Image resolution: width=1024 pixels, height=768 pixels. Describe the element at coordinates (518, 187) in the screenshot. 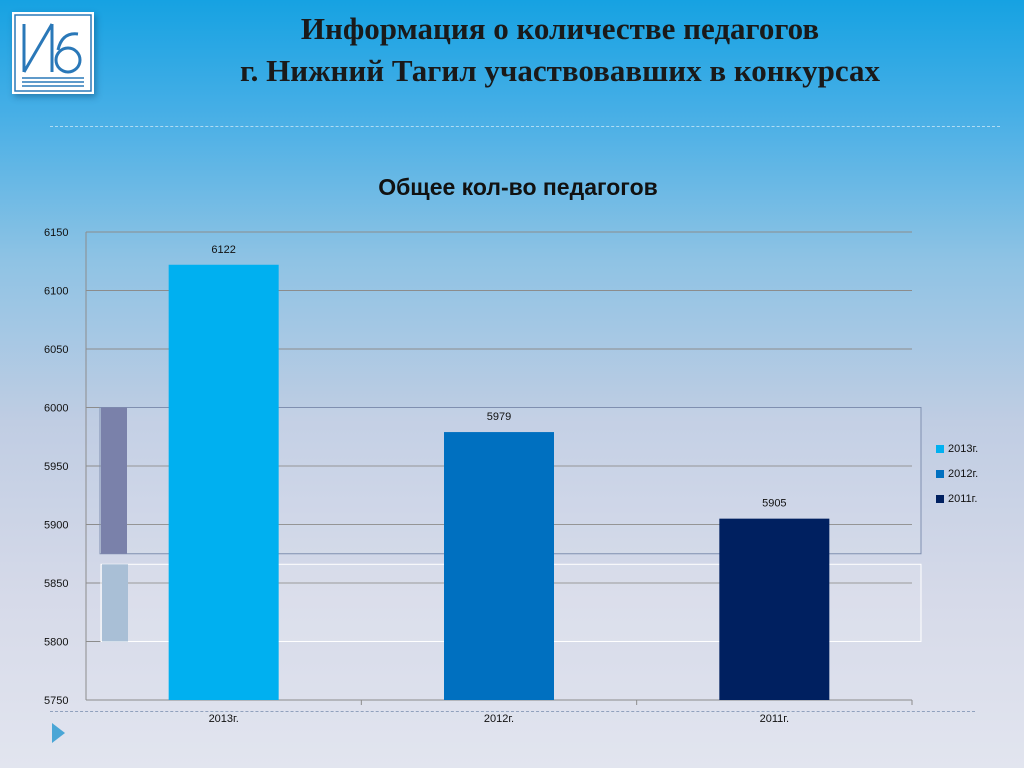

I see `chart-title: Общее кол-во педагогов` at that location.